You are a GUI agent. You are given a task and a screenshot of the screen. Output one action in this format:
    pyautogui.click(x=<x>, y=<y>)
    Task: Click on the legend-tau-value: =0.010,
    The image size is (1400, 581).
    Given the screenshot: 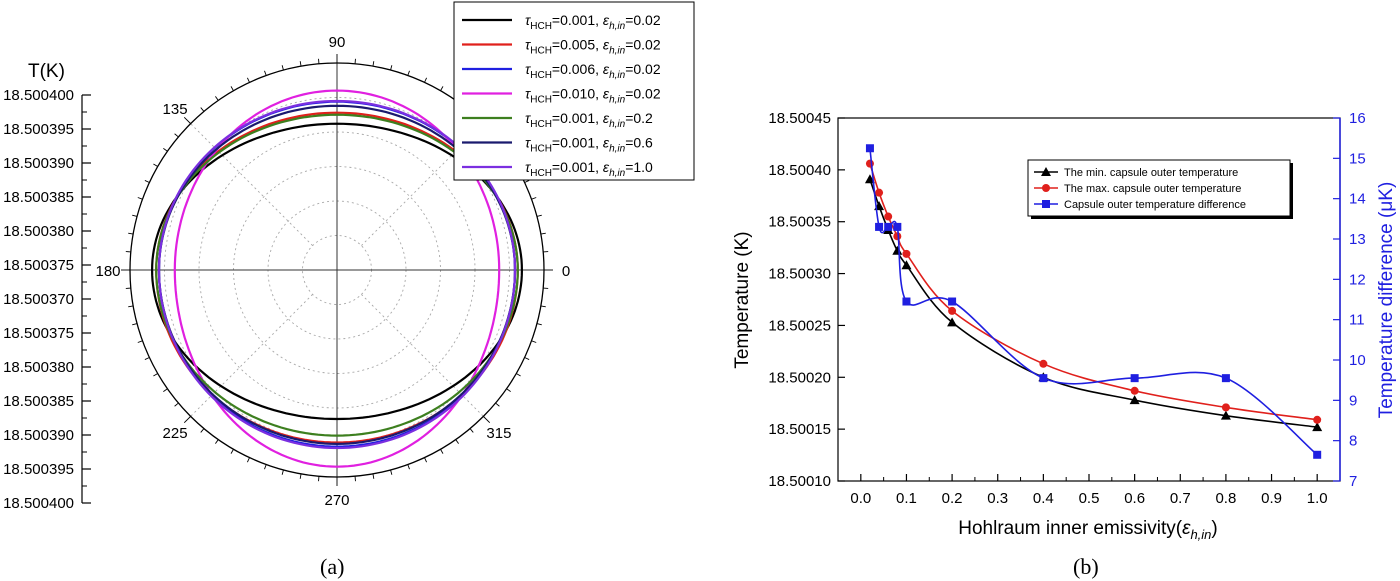 What is the action you would take?
    pyautogui.click(x=577, y=94)
    